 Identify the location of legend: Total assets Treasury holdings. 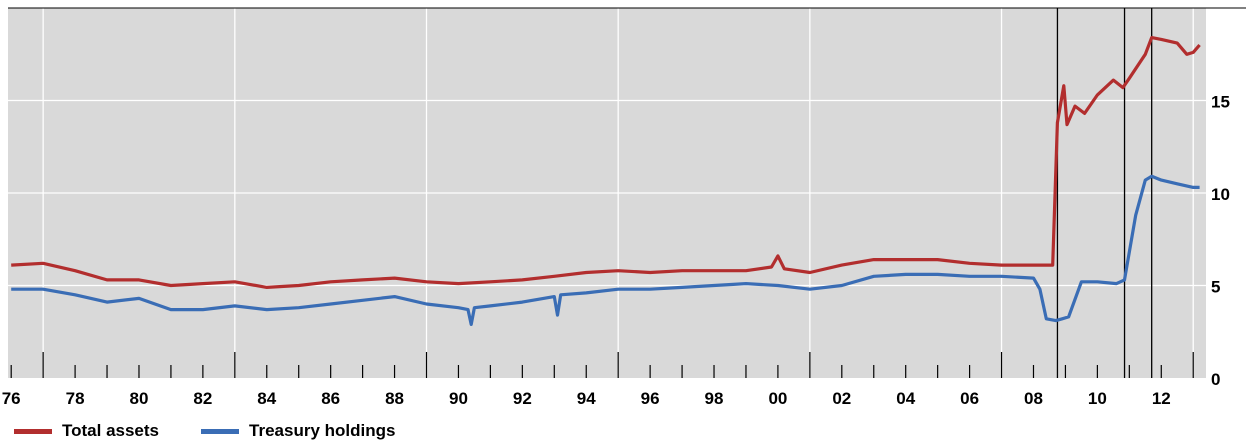
(211, 431).